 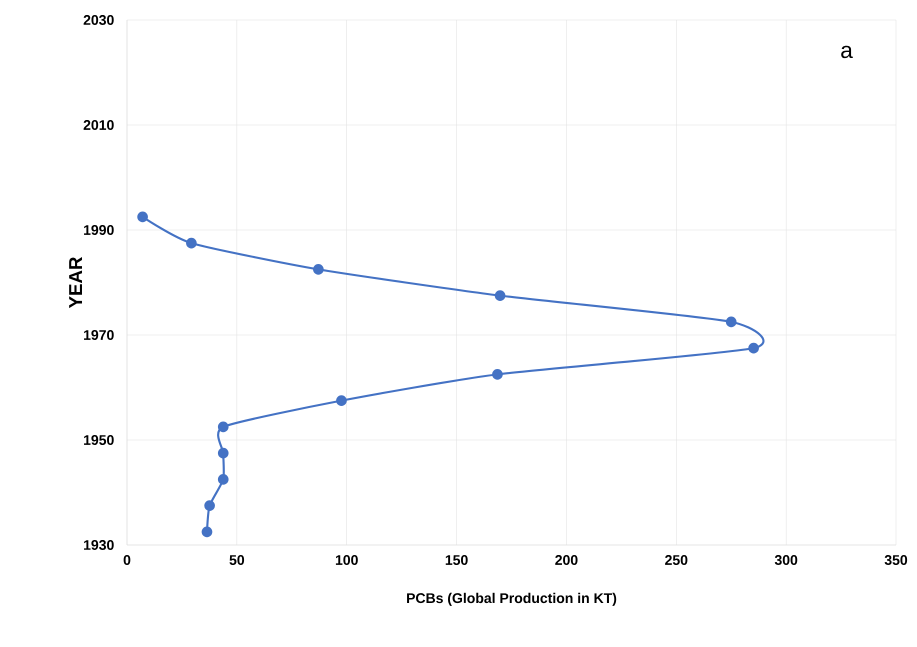 What do you see at coordinates (847, 52) in the screenshot?
I see `annotation: a` at bounding box center [847, 52].